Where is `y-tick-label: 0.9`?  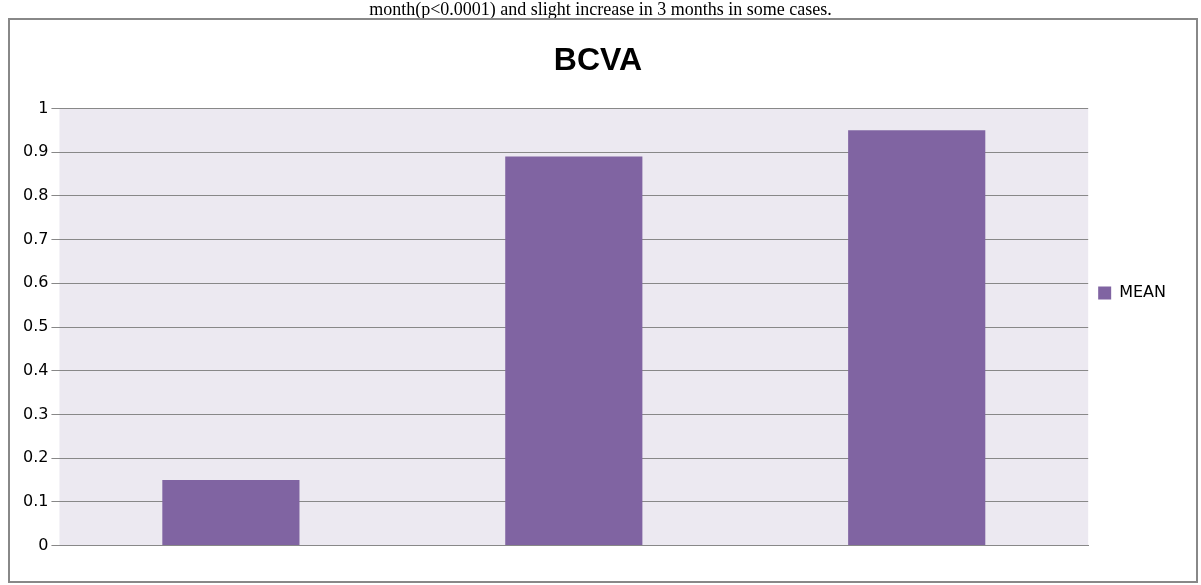 y-tick-label: 0.9 is located at coordinates (35, 151).